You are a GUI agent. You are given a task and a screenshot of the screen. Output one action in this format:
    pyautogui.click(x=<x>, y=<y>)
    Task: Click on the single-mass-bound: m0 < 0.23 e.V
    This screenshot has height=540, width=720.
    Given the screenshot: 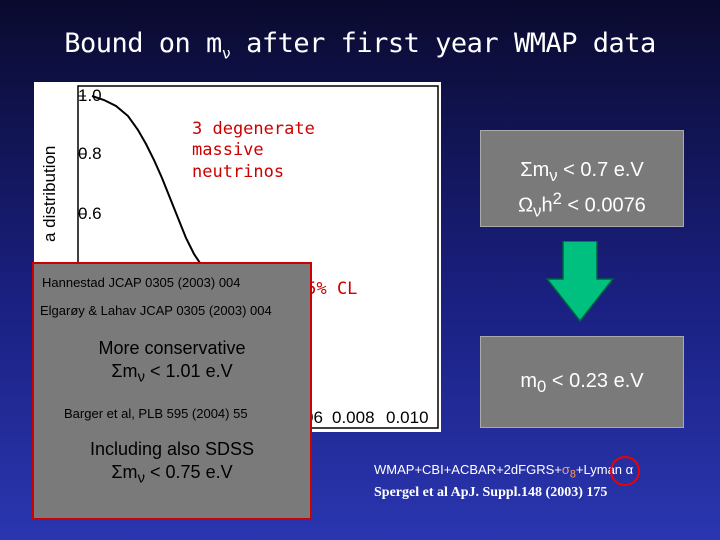 What is the action you would take?
    pyautogui.click(x=582, y=383)
    